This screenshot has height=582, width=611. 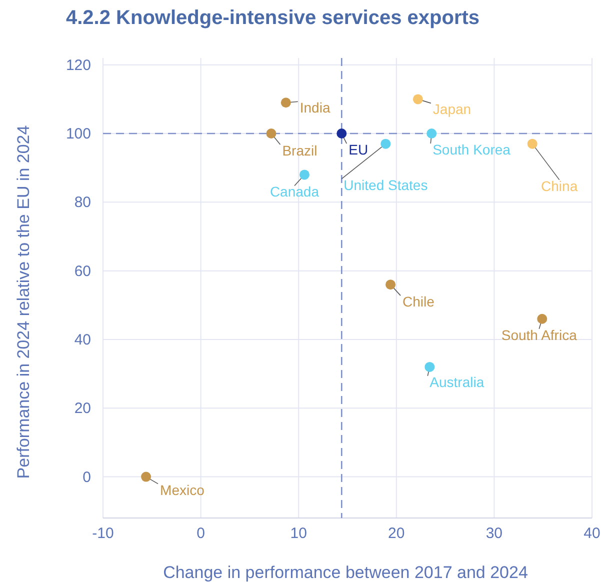 What do you see at coordinates (494, 533) in the screenshot?
I see `x-tick-label: 30` at bounding box center [494, 533].